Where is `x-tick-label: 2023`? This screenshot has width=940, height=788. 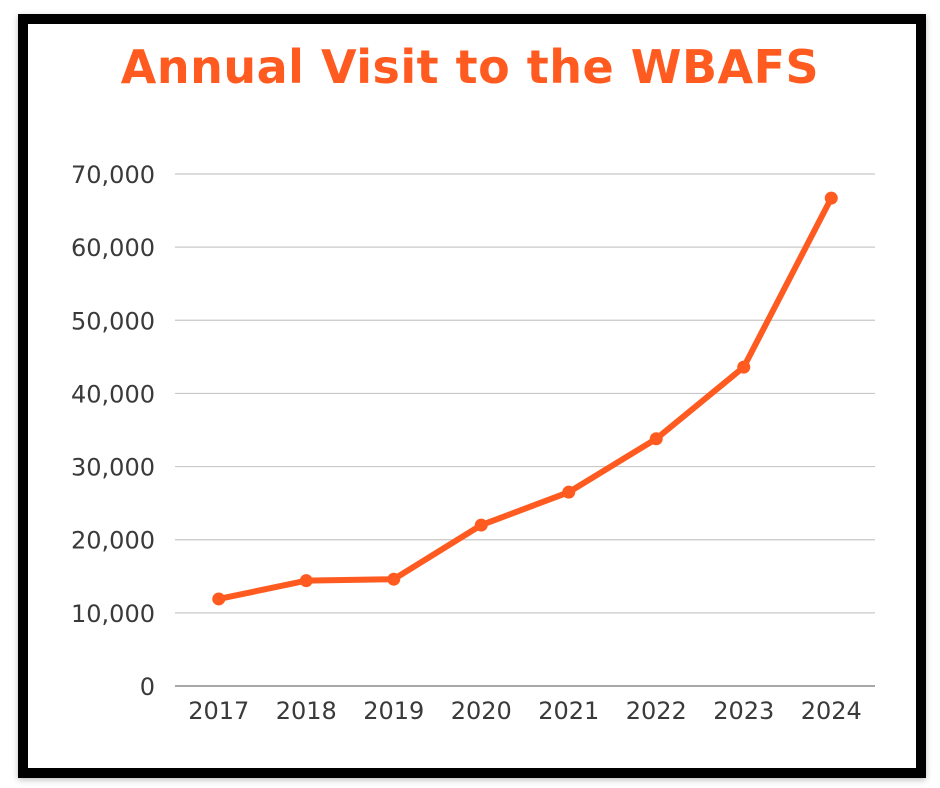
x-tick-label: 2023 is located at coordinates (743, 711).